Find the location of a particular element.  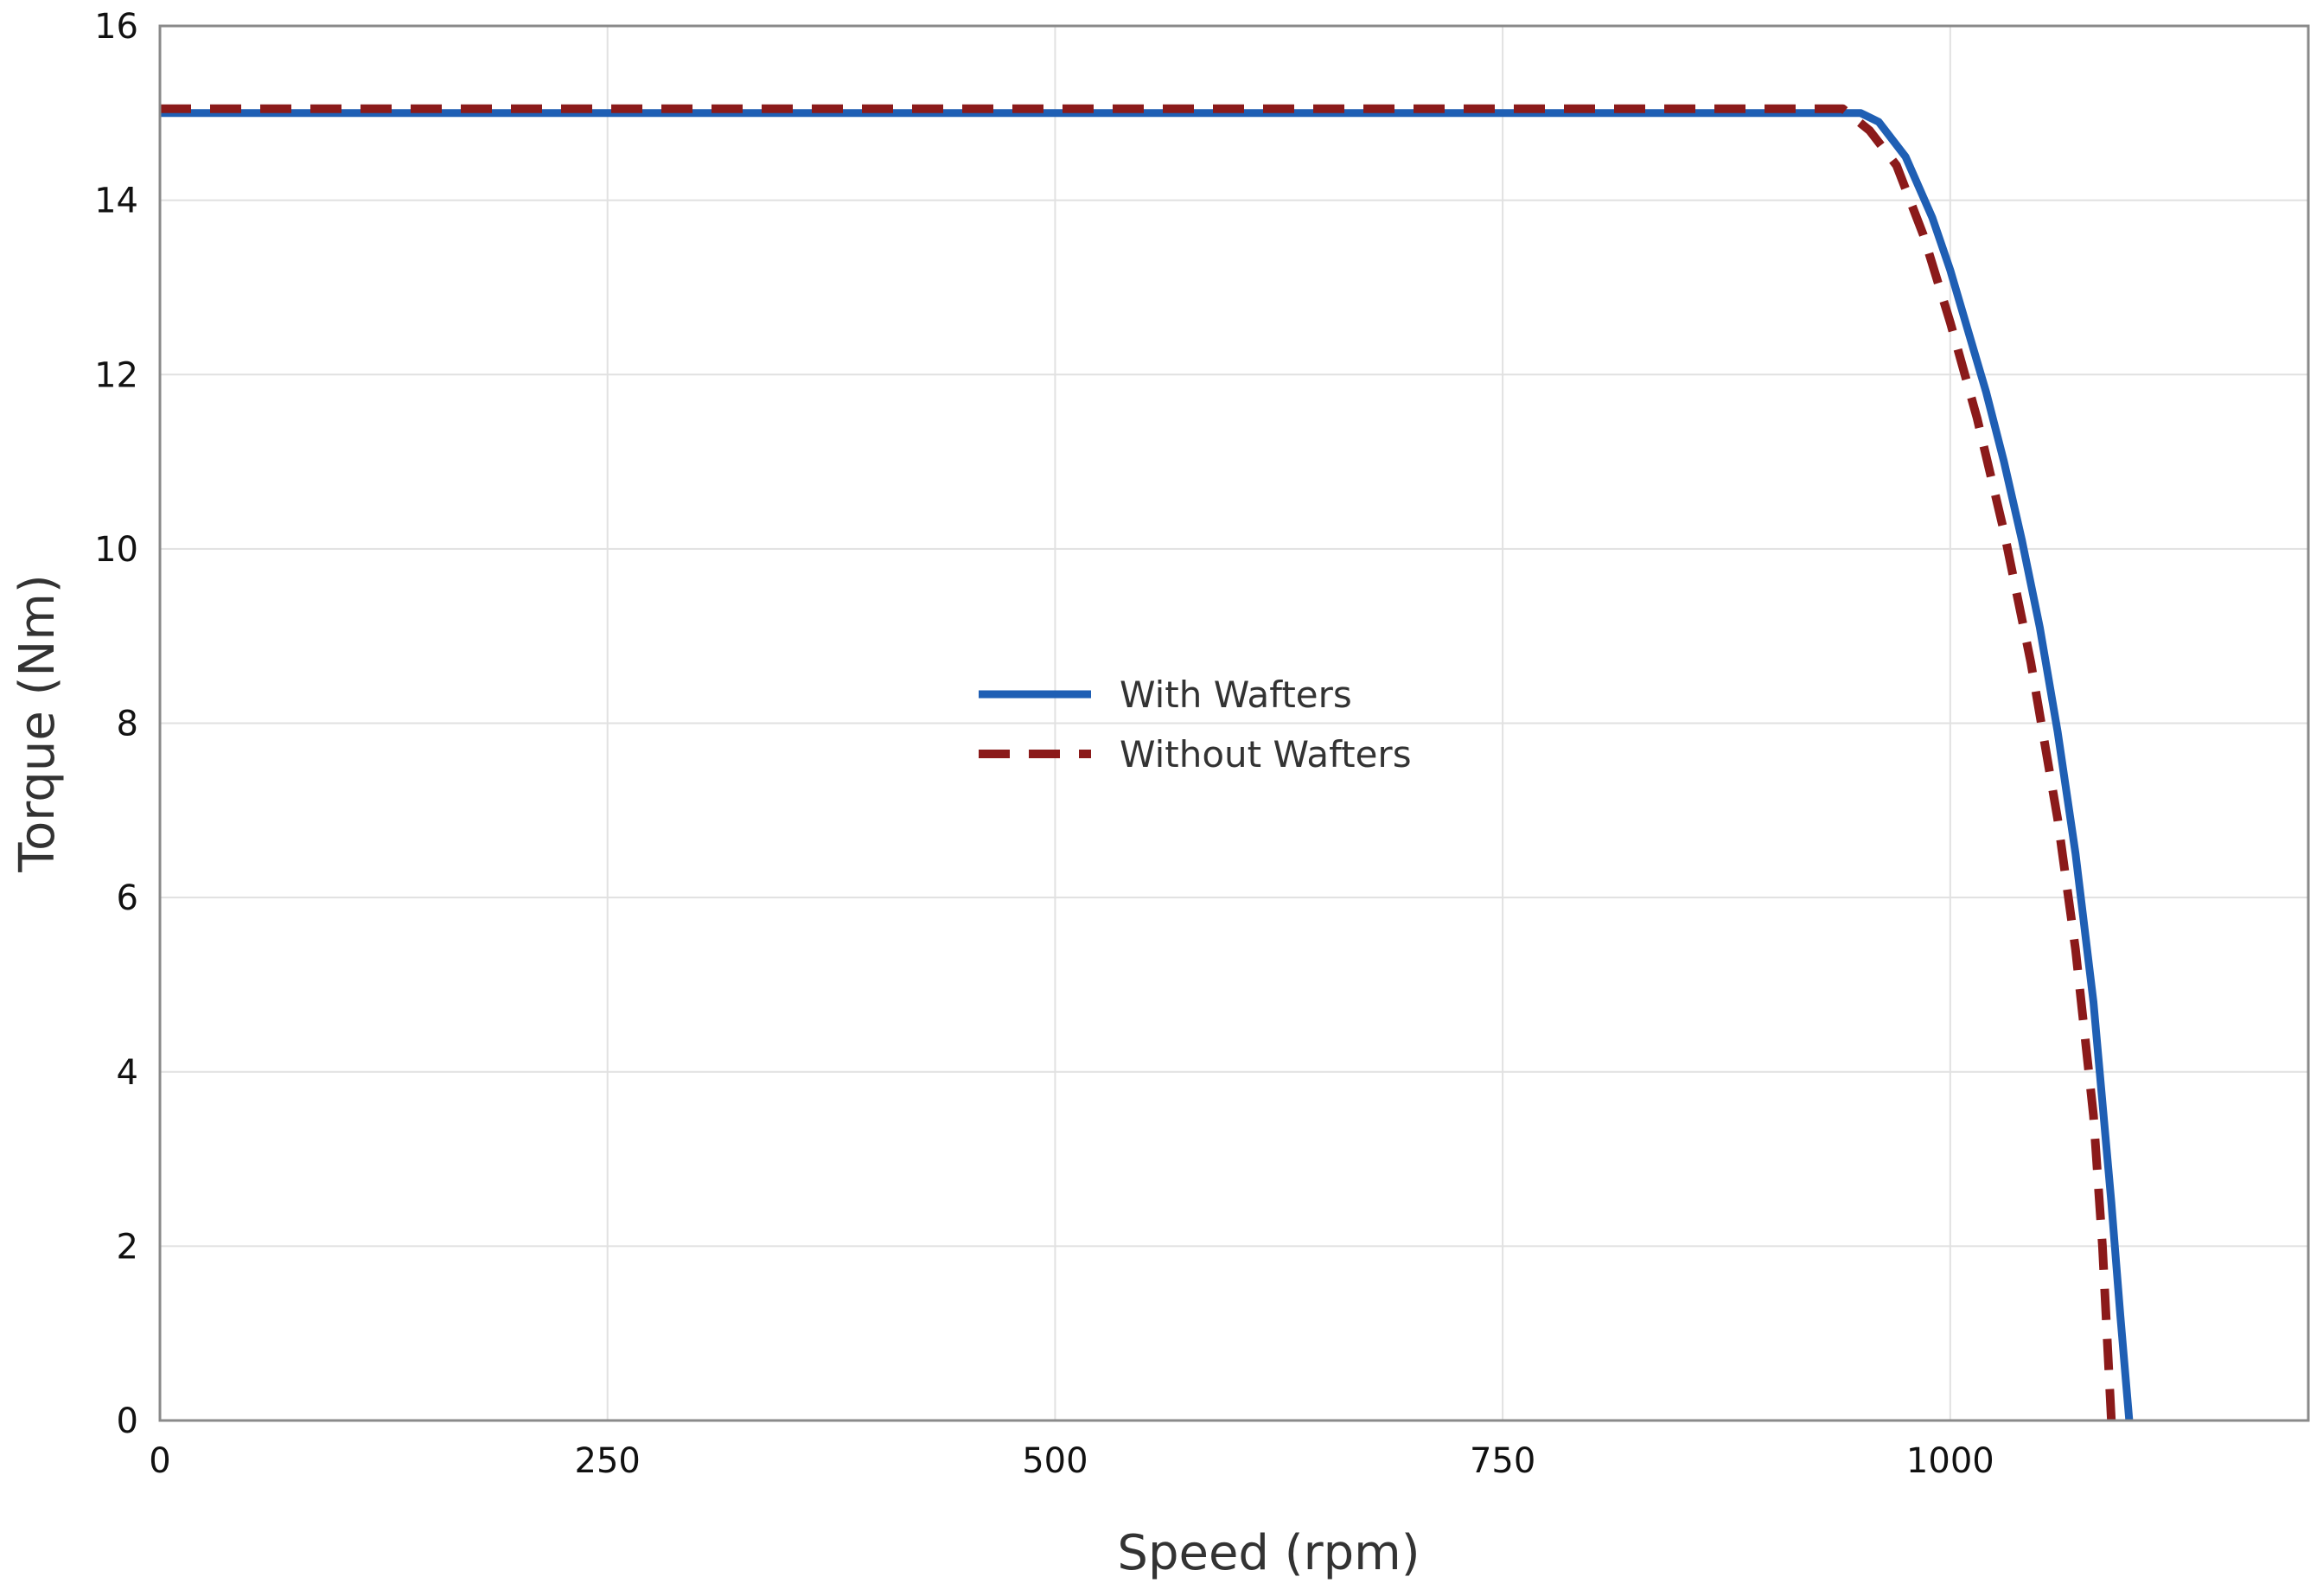

y-tick-label: 0 is located at coordinates (127, 1421).